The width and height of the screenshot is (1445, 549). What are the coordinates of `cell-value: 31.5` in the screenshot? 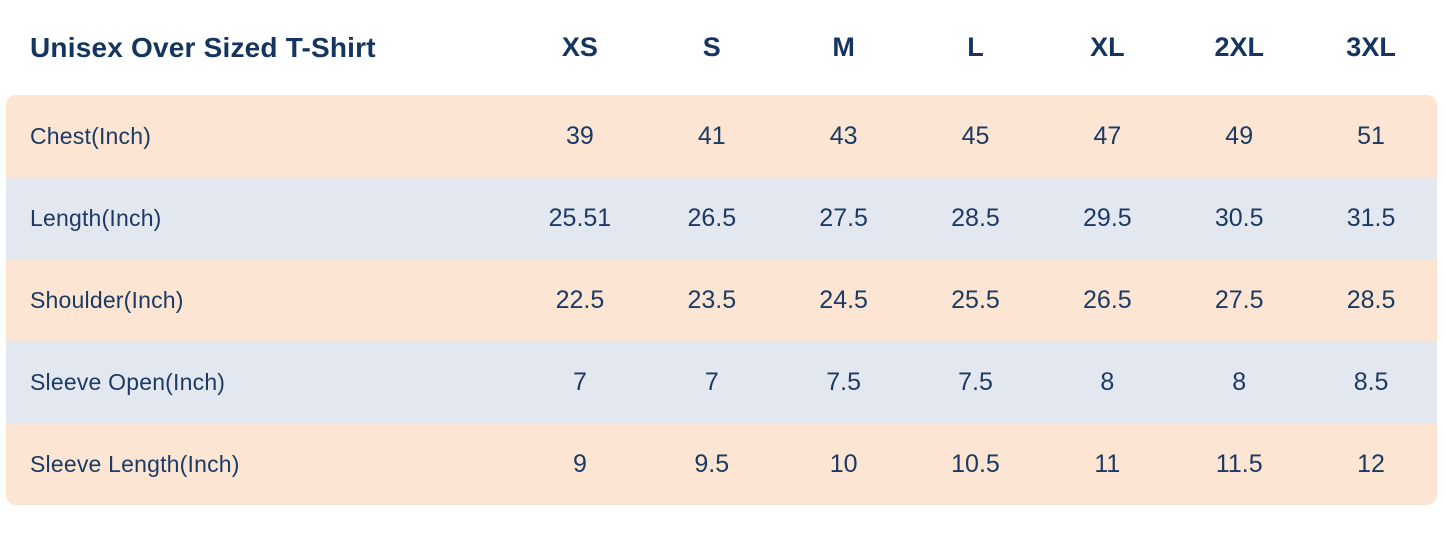 It's located at (1371, 217).